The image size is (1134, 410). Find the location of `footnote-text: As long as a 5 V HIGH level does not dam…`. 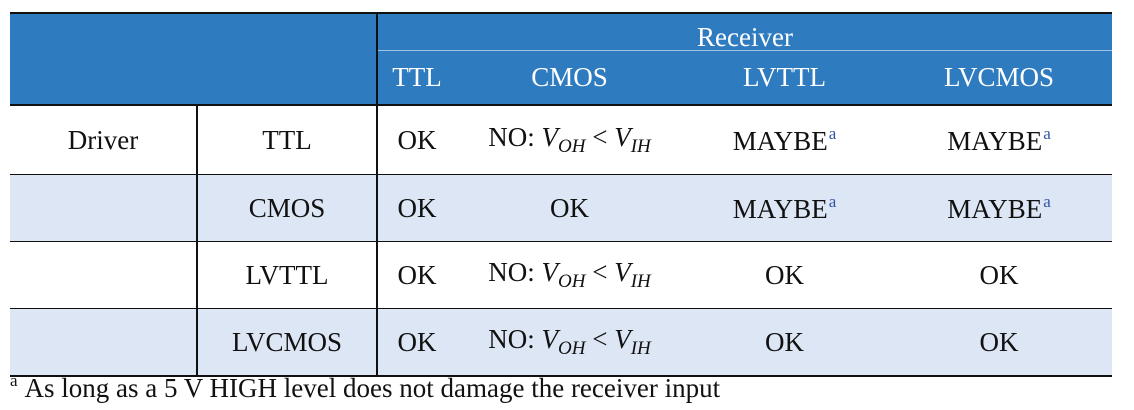

footnote-text: As long as a 5 V HIGH level does not dam… is located at coordinates (372, 388).